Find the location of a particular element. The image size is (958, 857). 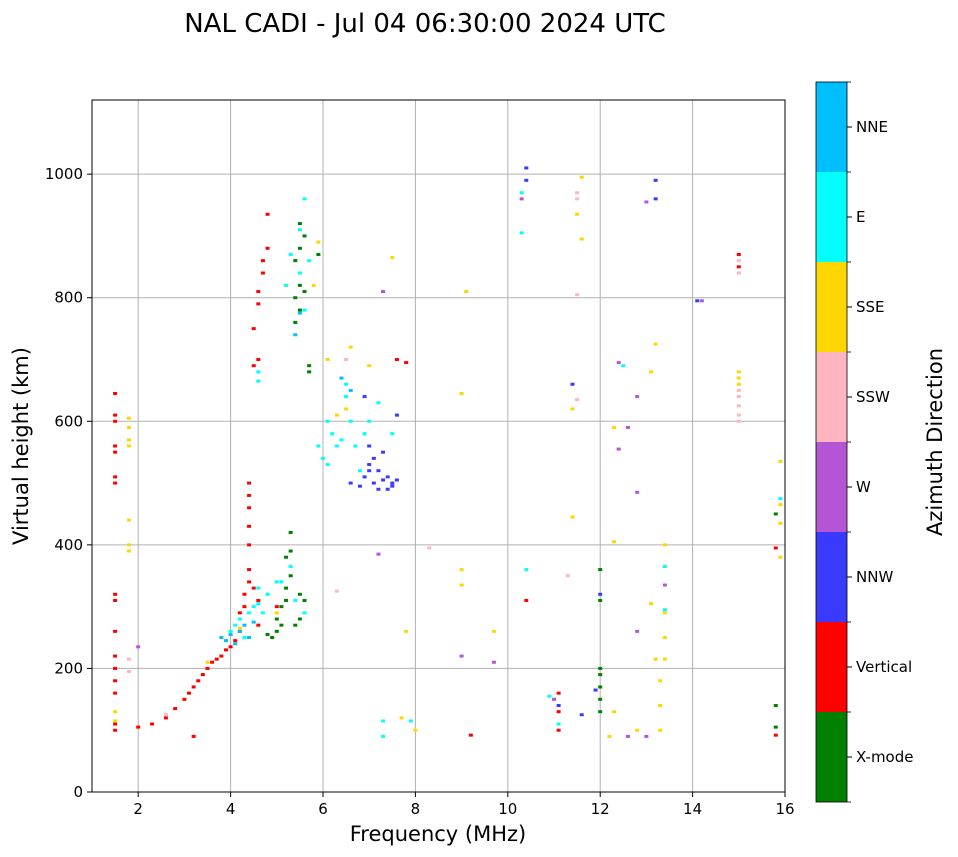

y-tick-label: 400 is located at coordinates (68, 545).